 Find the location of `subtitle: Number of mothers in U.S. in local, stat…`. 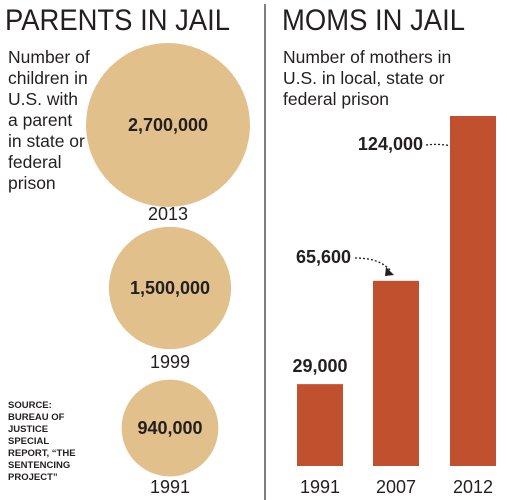

subtitle: Number of mothers in U.S. in local, stat… is located at coordinates (367, 78).